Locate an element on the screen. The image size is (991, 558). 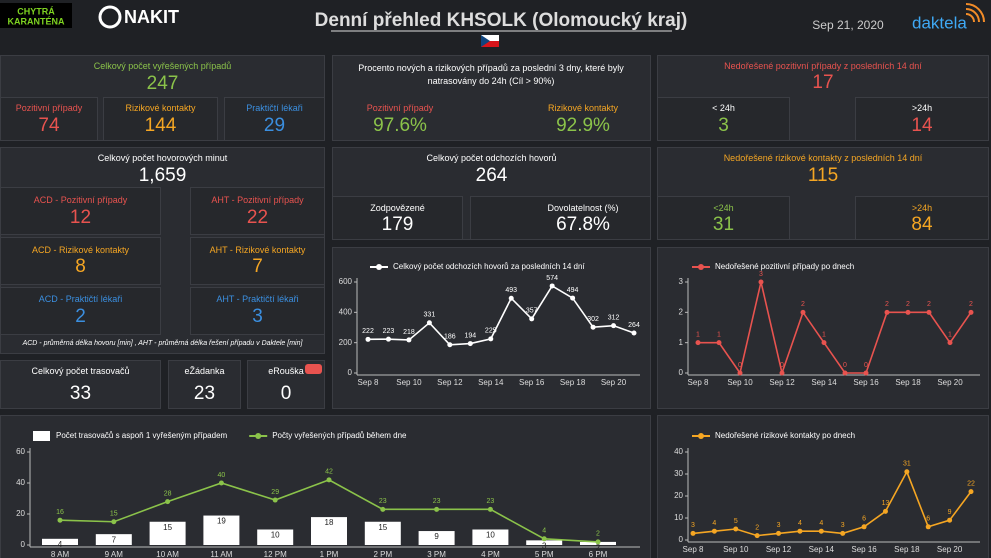
x-tick-label: Sep 16 is located at coordinates (864, 549).